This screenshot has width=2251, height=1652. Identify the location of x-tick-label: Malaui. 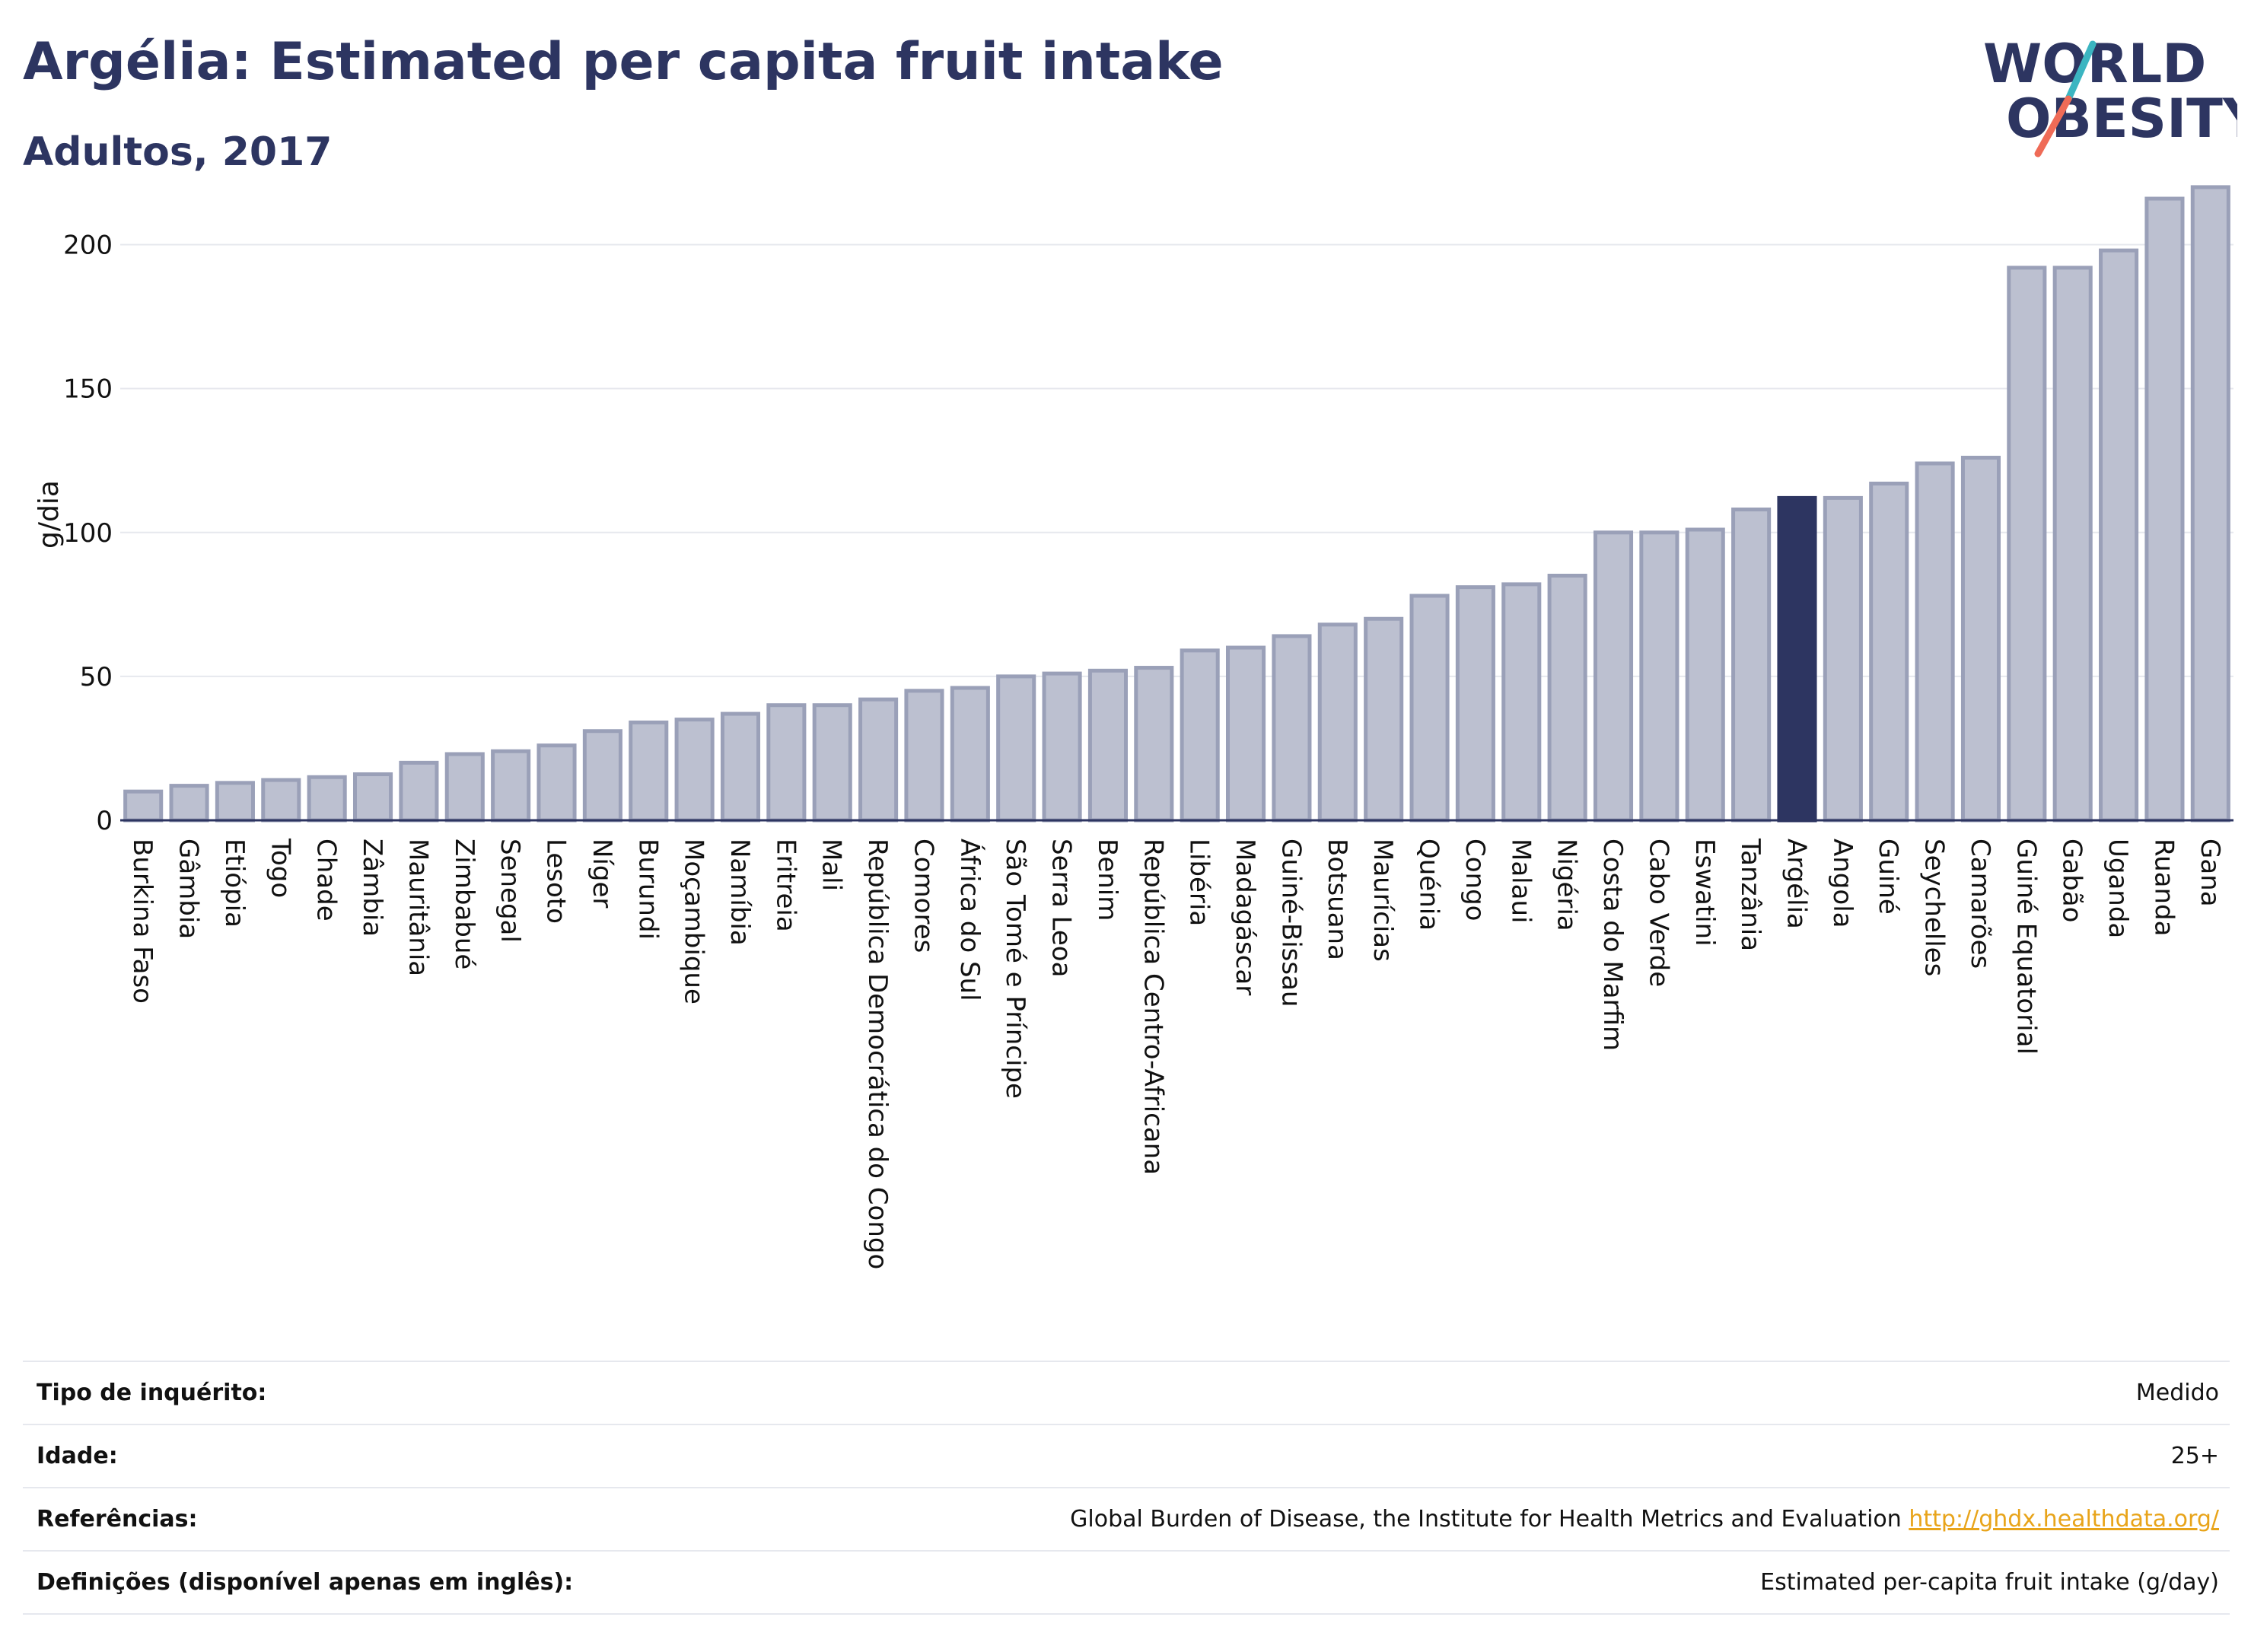
(1520, 881).